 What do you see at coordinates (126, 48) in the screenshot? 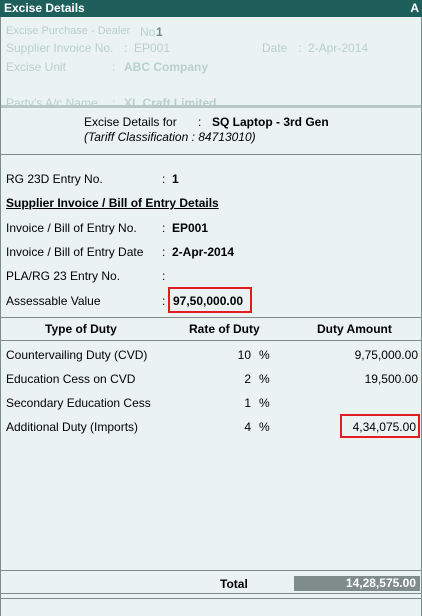
I see `supplier-invoice-colon: :` at bounding box center [126, 48].